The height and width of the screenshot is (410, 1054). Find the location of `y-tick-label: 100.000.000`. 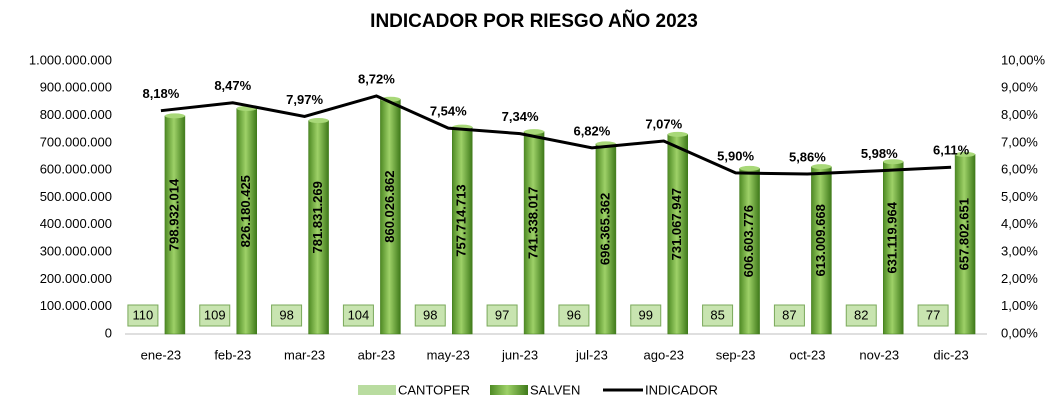

y-tick-label: 100.000.000 is located at coordinates (76, 305).